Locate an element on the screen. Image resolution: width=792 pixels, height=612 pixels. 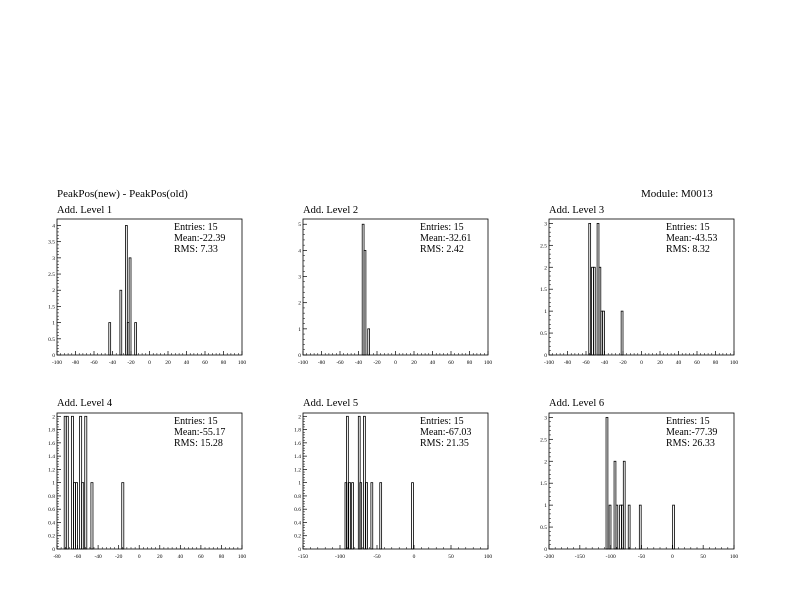
panel-2-xtick-label-11: 100 is located at coordinates (488, 363).